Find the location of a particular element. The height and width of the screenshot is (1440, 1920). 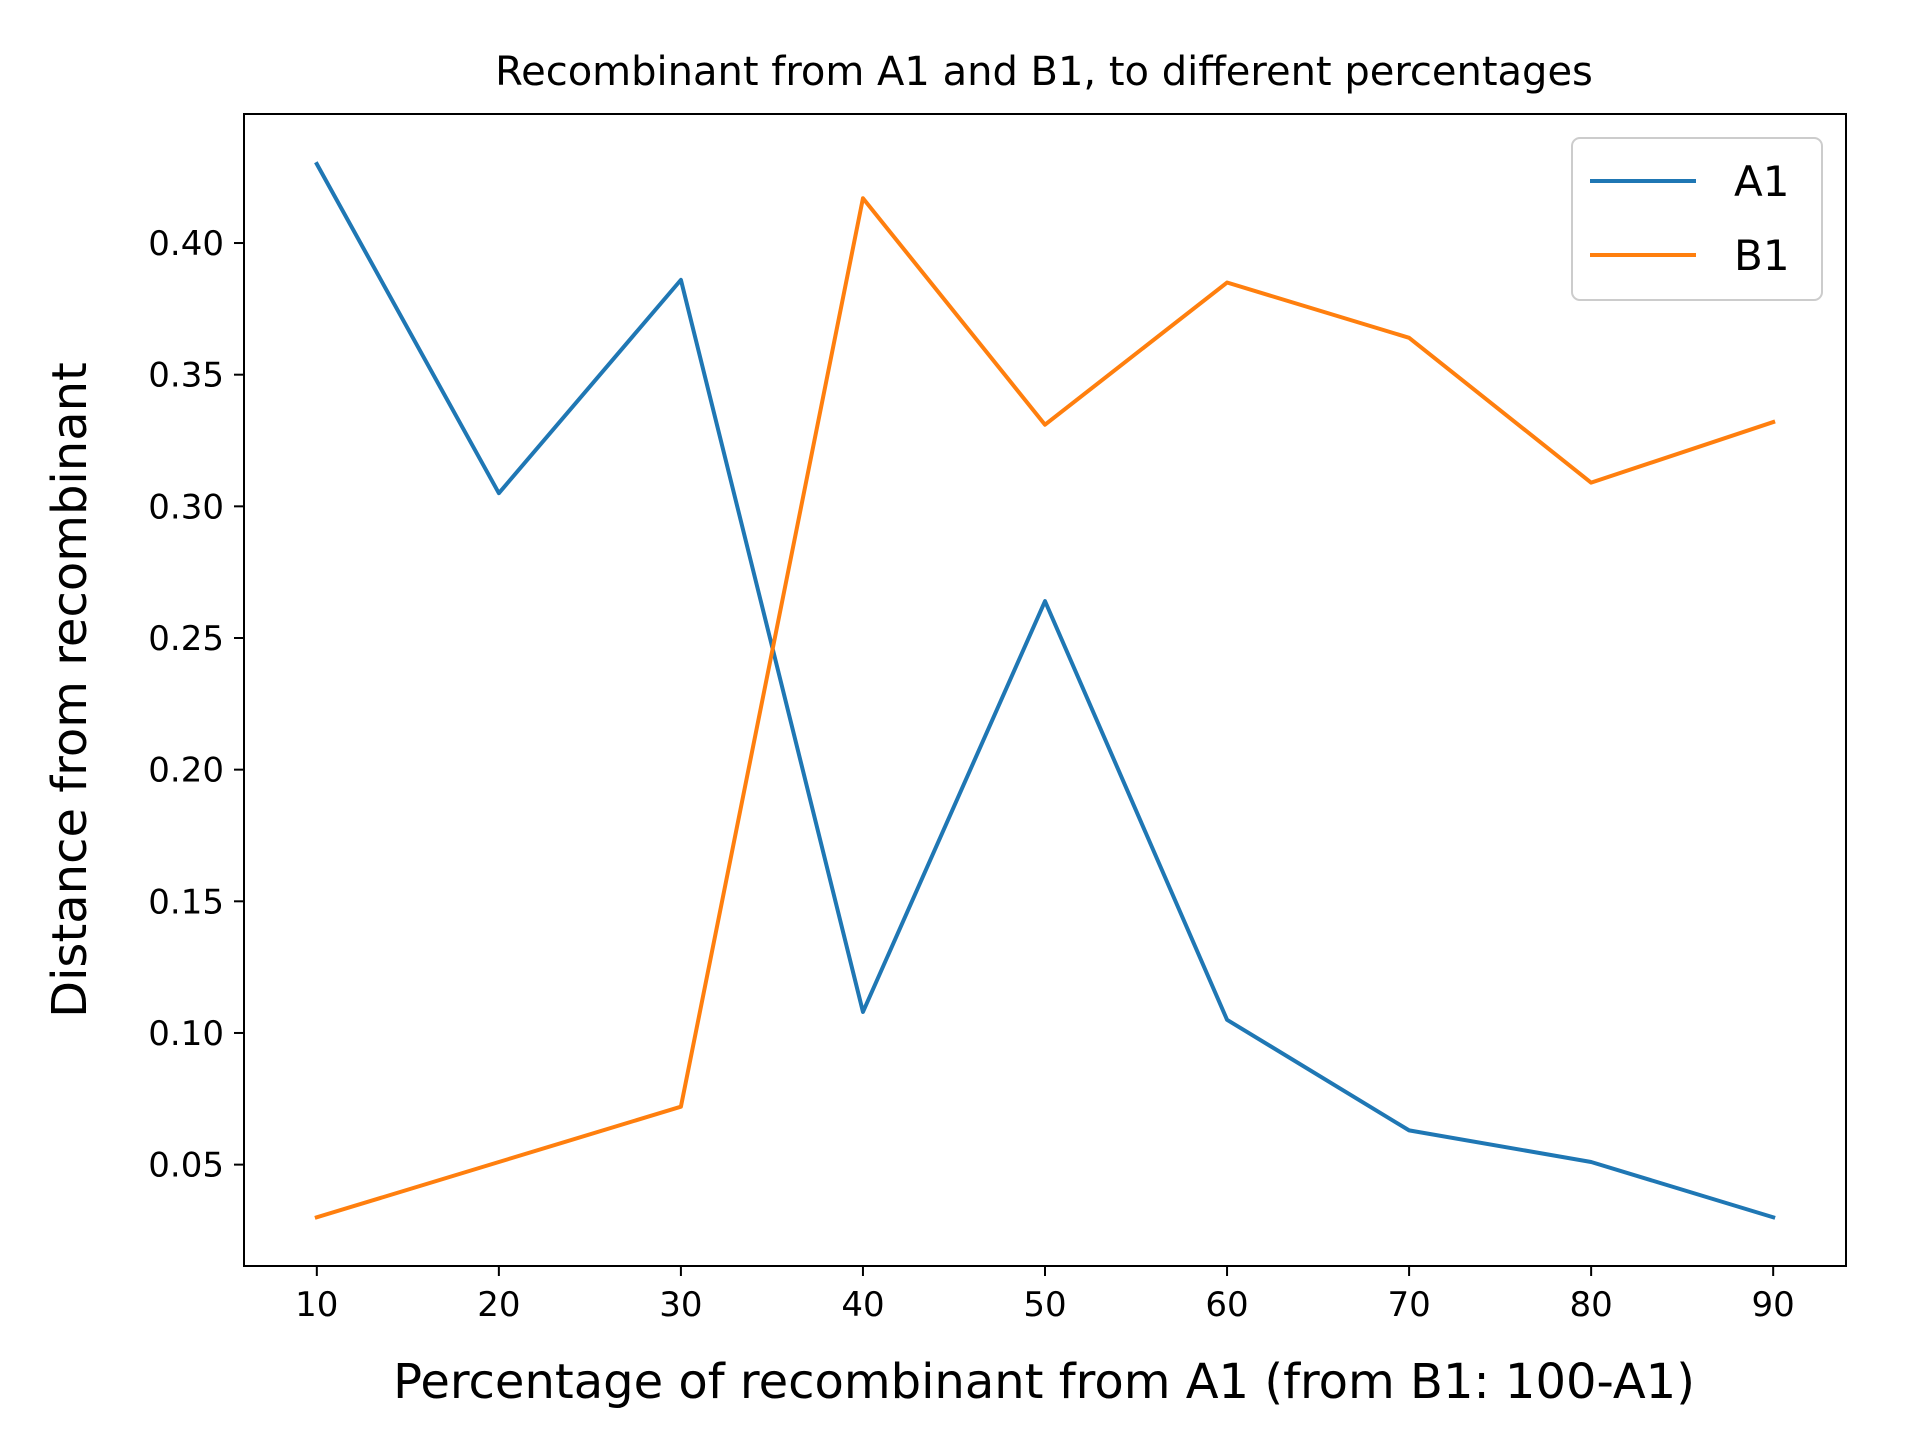

x-tick-label: 70 is located at coordinates (1408, 1305).